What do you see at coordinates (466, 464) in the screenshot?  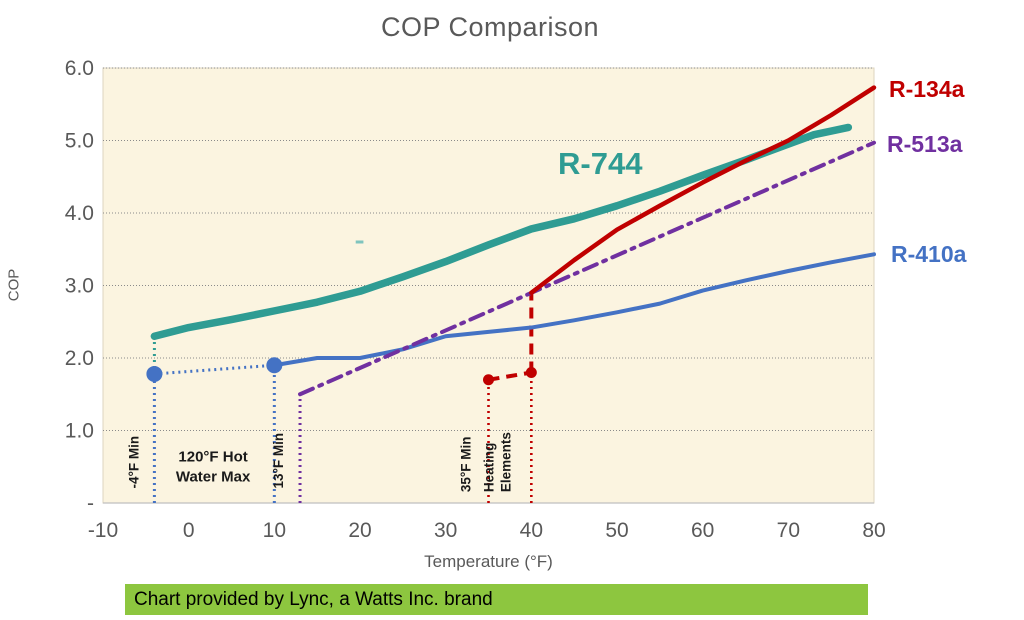 I see `annotation-label-4: 35°F Min` at bounding box center [466, 464].